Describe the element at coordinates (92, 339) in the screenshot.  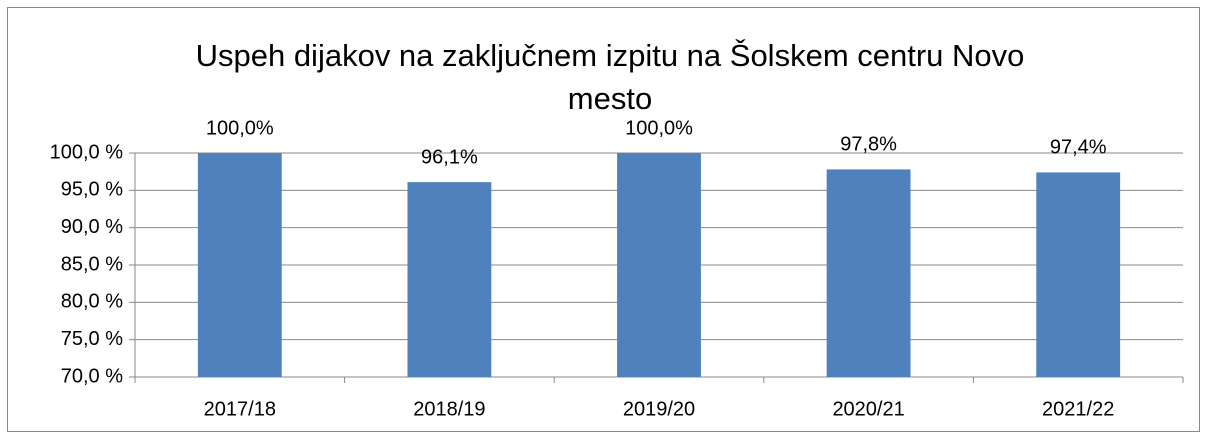
I see `y-tick-label: 75,0 %` at that location.